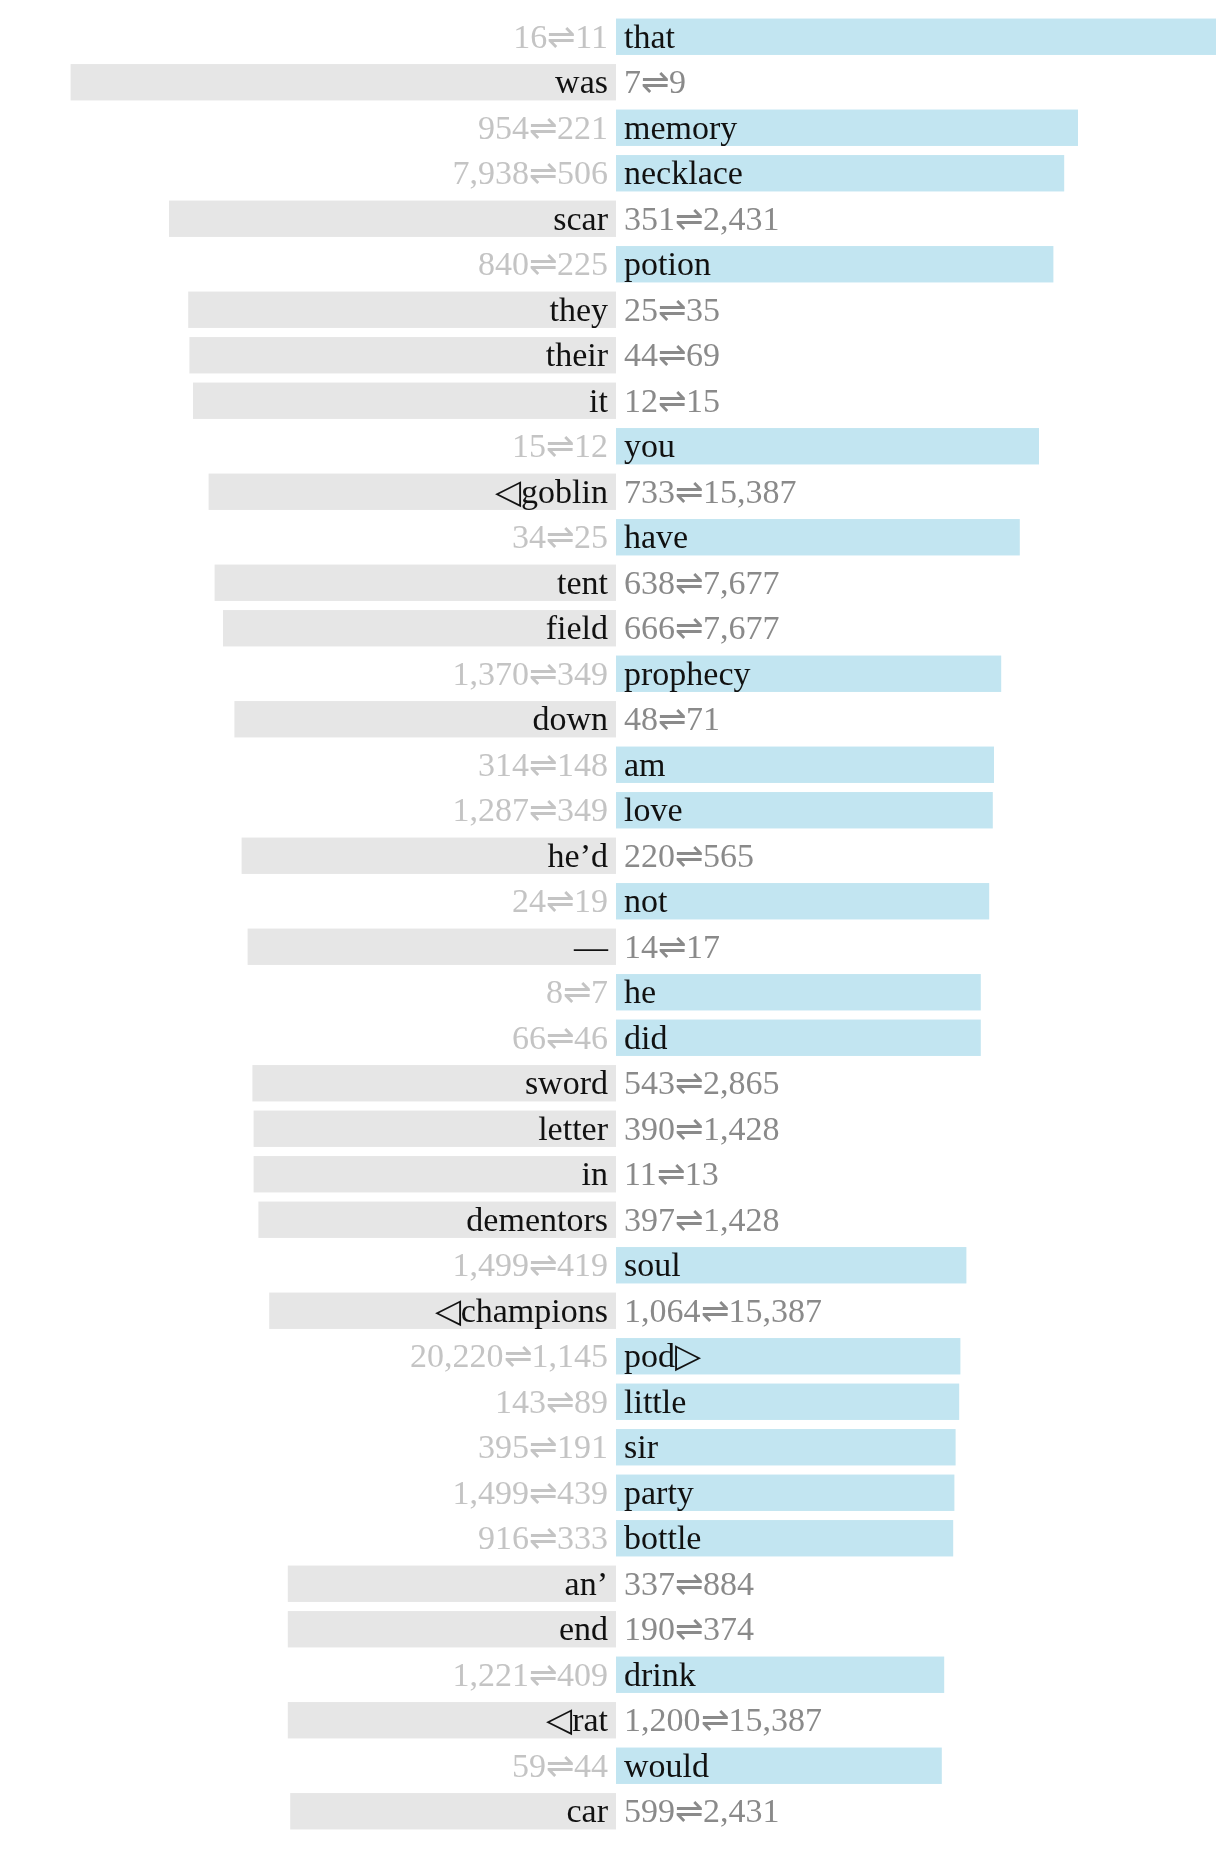 This screenshot has height=1865, width=1227. I want to click on y-tick-label: end, so click(583, 1629).